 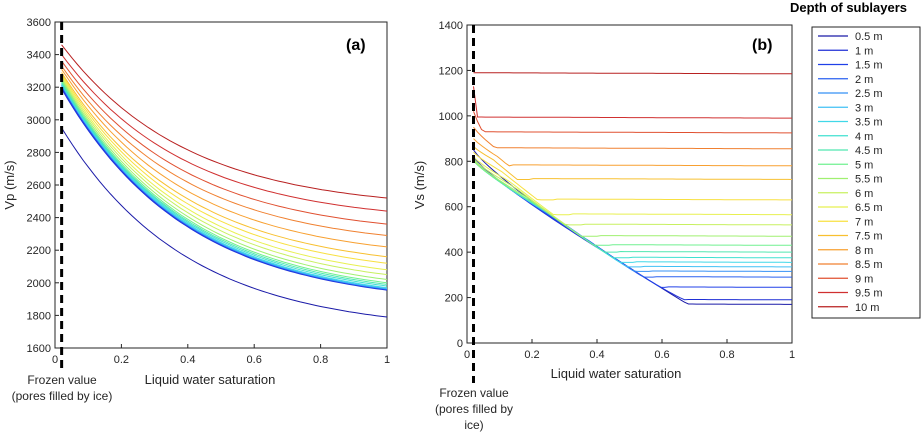 I want to click on legend-entry-label: 1.5 m, so click(x=869, y=66).